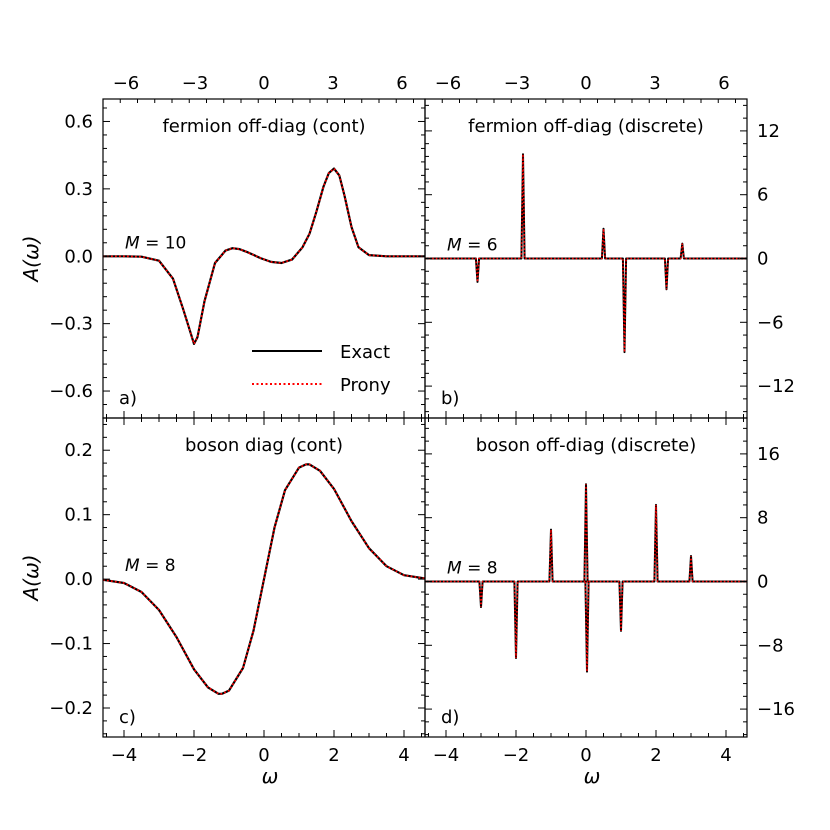 The width and height of the screenshot is (830, 830). Describe the element at coordinates (78, 121) in the screenshot. I see `ytick-label-a: 0.6` at that location.